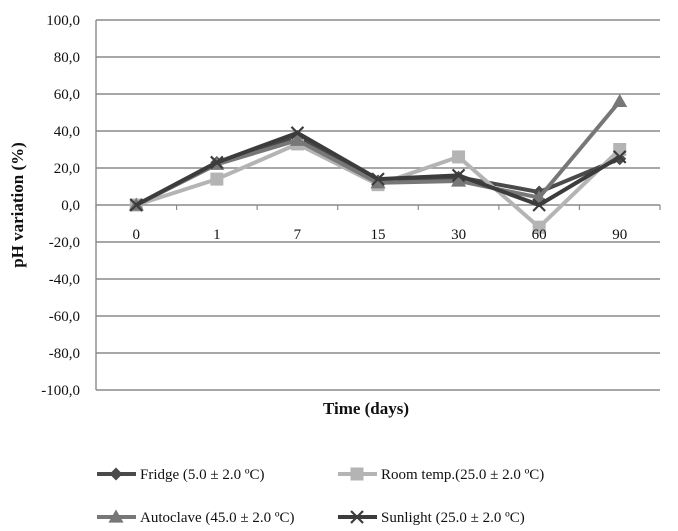 This screenshot has width=678, height=531. Describe the element at coordinates (137, 235) in the screenshot. I see `x-tick-label: 0` at that location.